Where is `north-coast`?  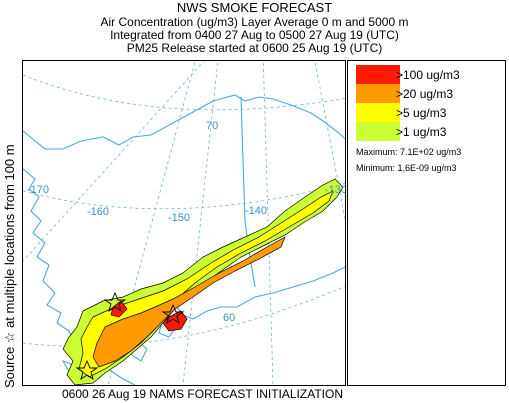
north-coast is located at coordinates (184, 122).